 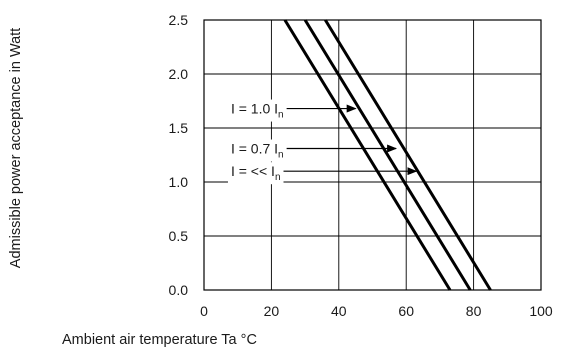 I want to click on annotation-label: I = 1.0 In, so click(x=257, y=111).